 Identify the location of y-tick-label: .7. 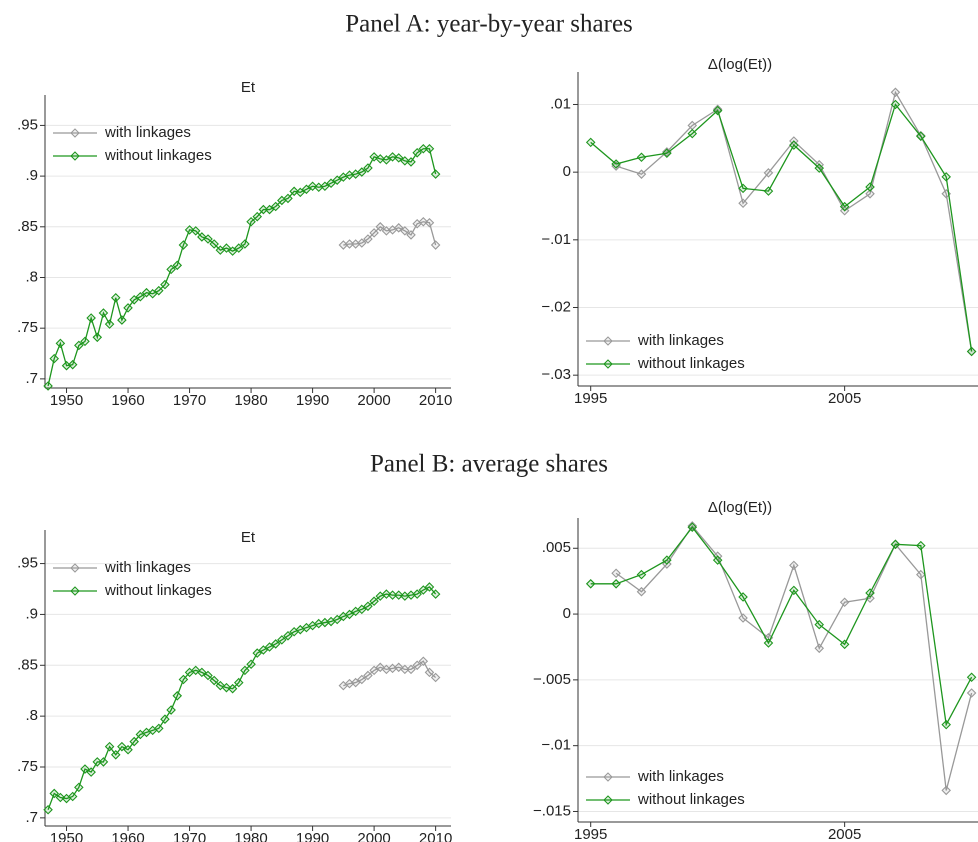
(31, 817).